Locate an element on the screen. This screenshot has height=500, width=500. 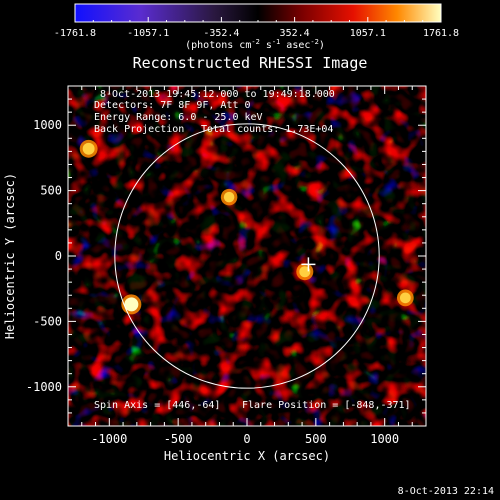
colorbar-tick-label: -1761.8 is located at coordinates (75, 33).